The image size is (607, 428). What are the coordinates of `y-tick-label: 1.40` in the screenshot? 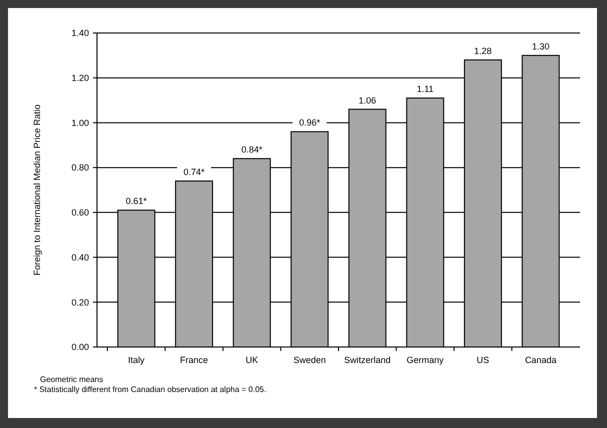 It's located at (80, 33).